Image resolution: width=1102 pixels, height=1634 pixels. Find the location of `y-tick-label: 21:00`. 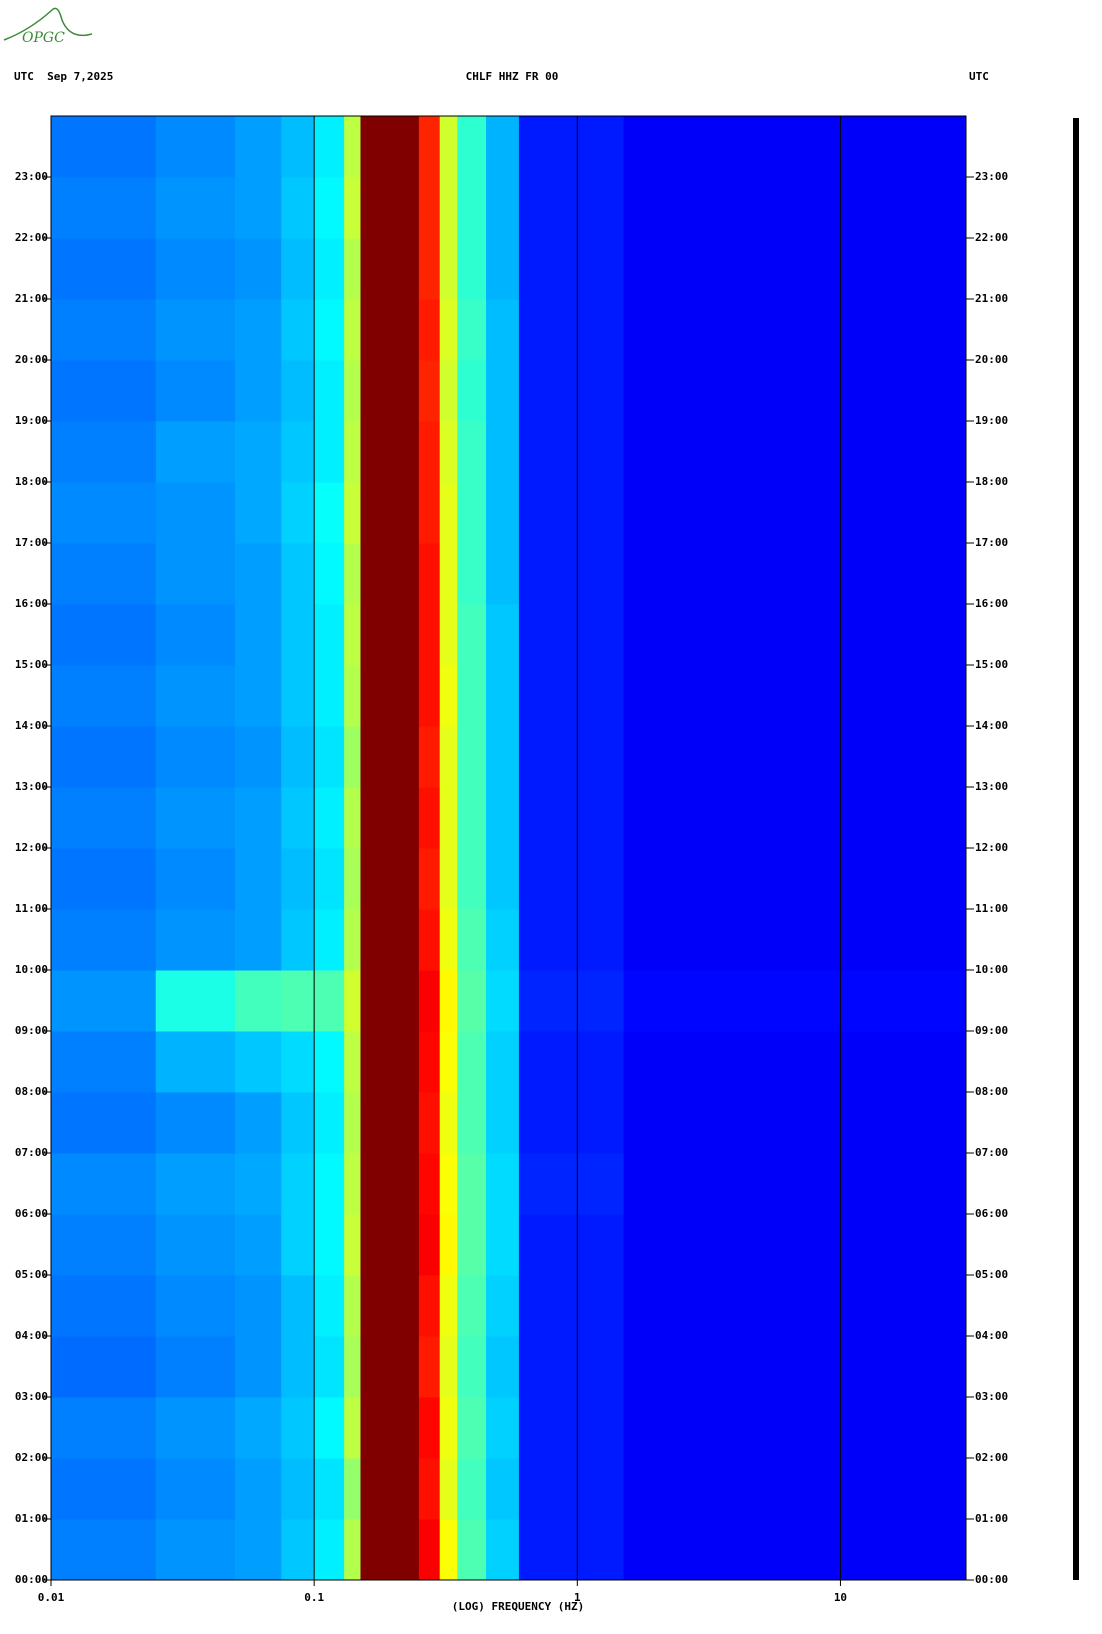

y-tick-label: 21:00 is located at coordinates (991, 298).